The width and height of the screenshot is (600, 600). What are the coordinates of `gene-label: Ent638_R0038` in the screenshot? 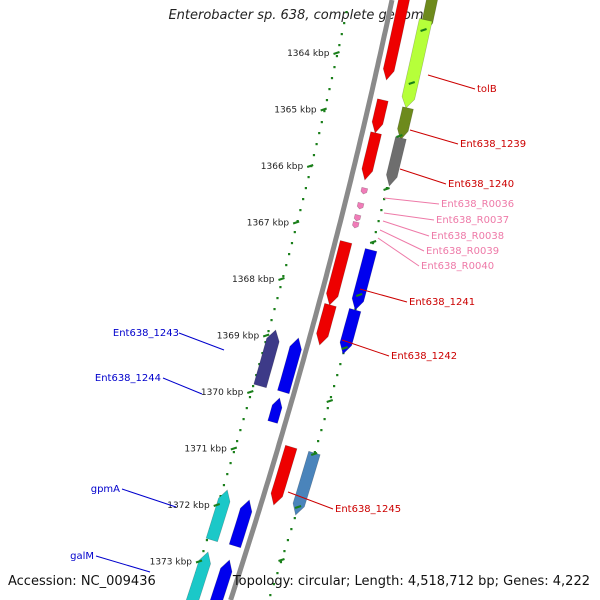 It's located at (467, 236).